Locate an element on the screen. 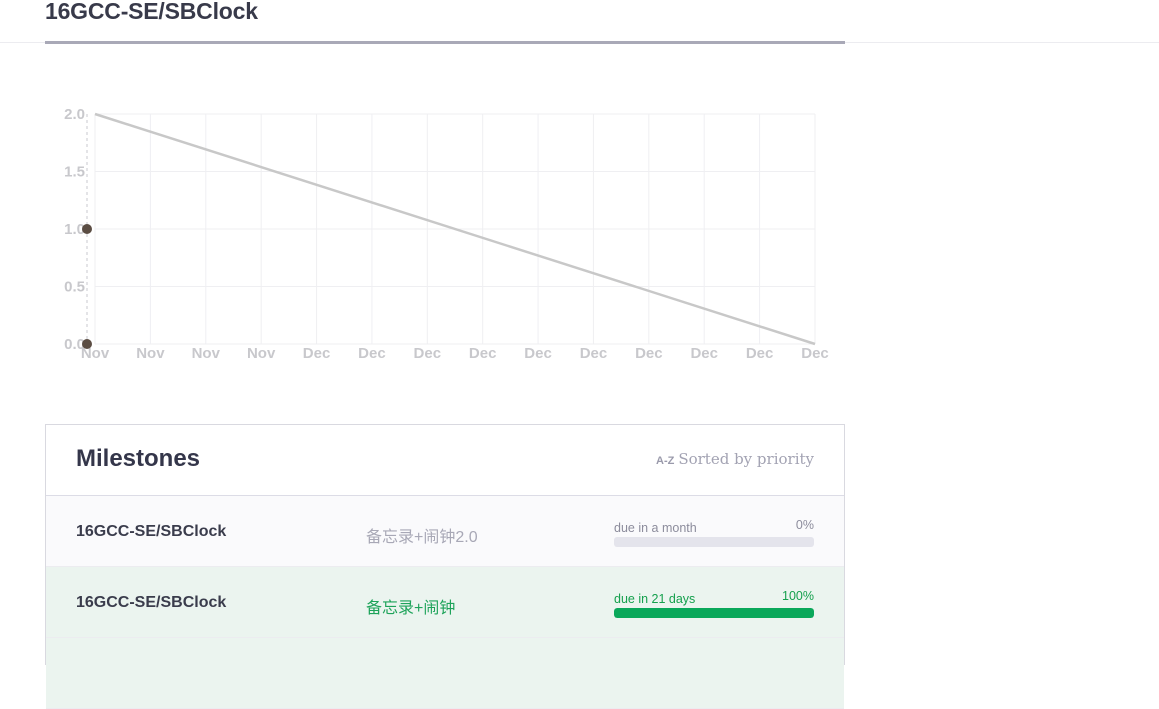  chart-y-tick-label: 1.5 is located at coordinates (74, 172).